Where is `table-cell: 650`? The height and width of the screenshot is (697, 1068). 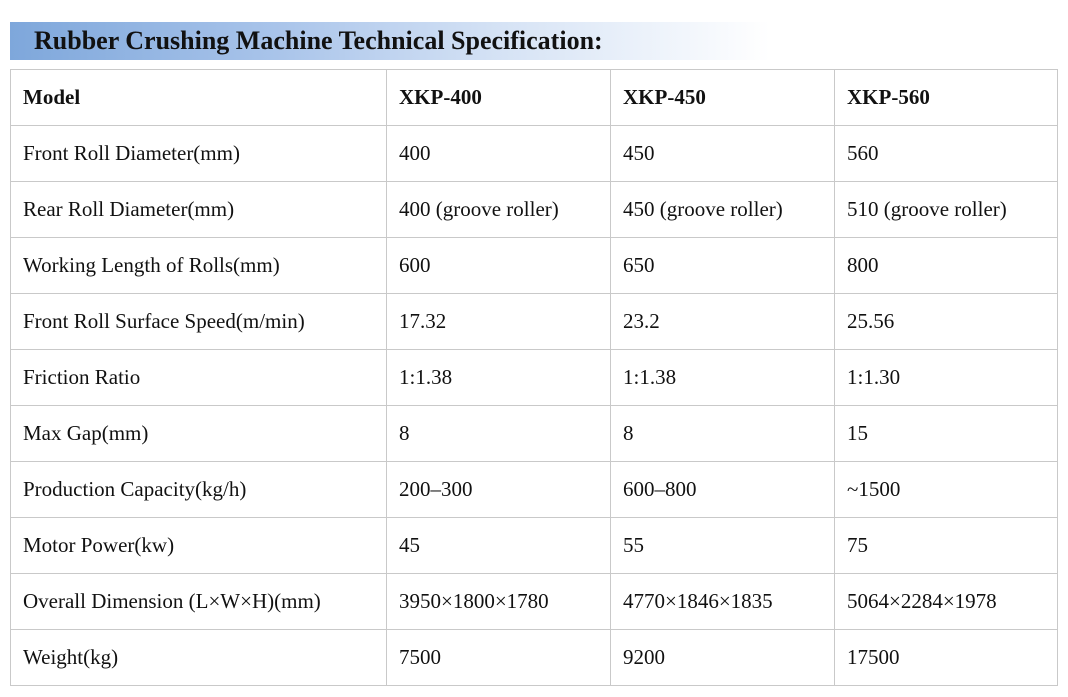 table-cell: 650 is located at coordinates (722, 265).